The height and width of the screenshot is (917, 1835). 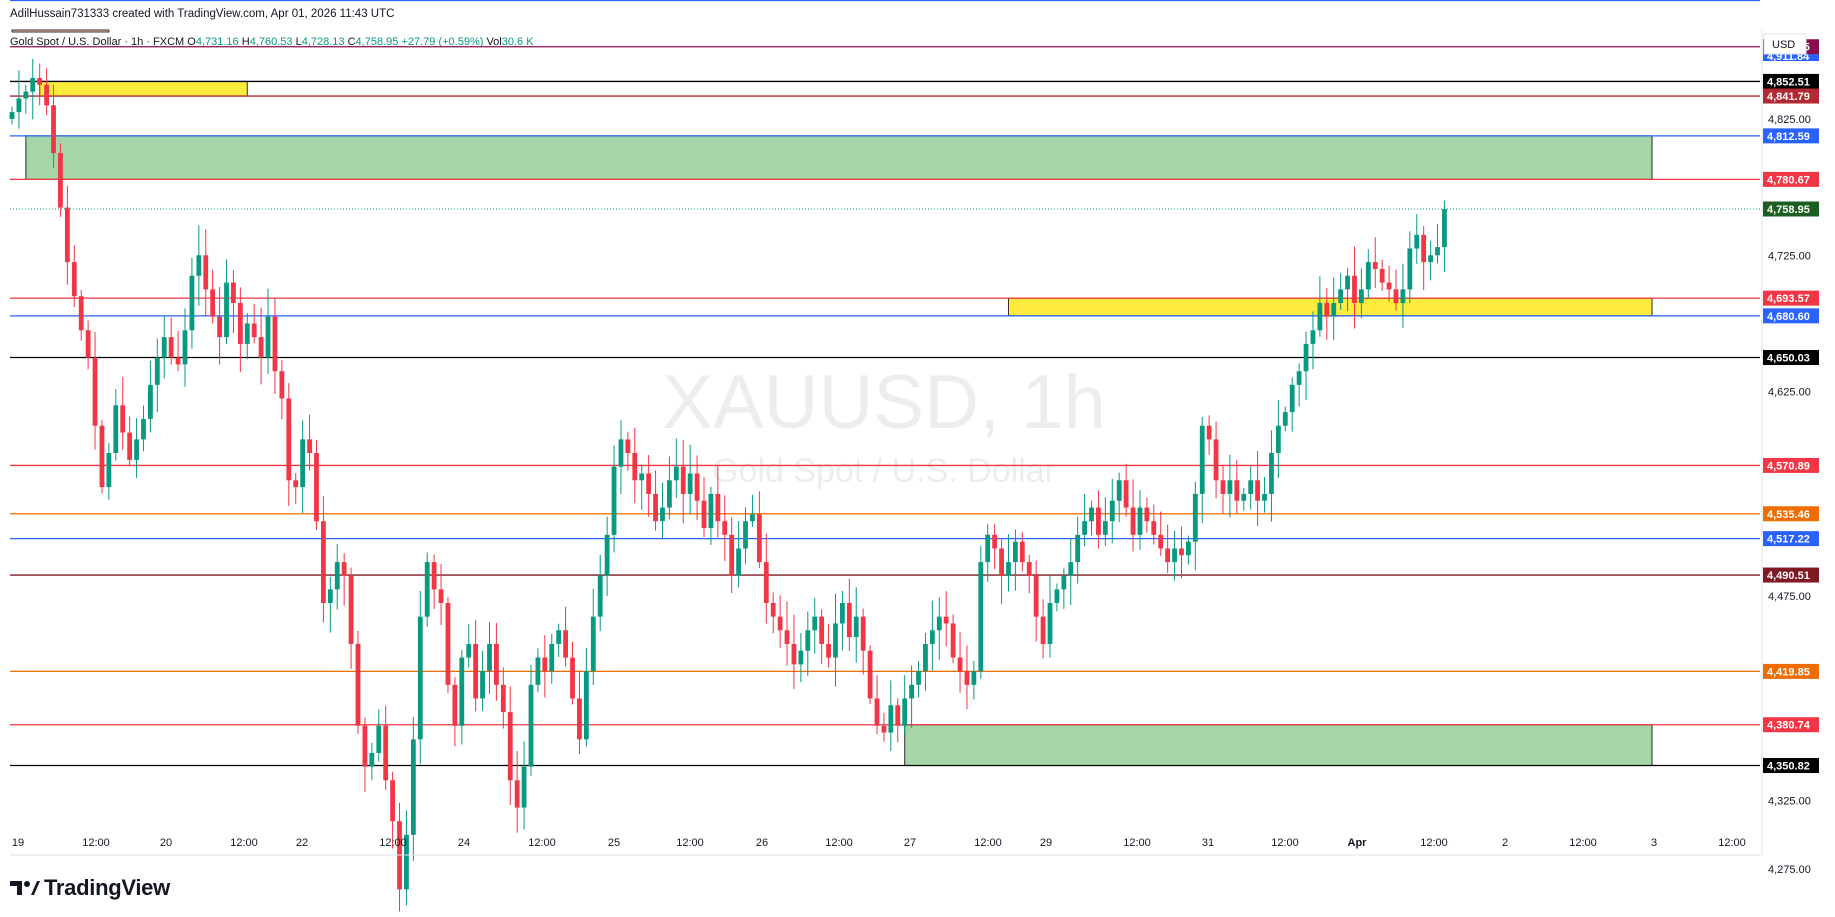 I want to click on price-tag-label: 4,517.22, so click(x=1788, y=540).